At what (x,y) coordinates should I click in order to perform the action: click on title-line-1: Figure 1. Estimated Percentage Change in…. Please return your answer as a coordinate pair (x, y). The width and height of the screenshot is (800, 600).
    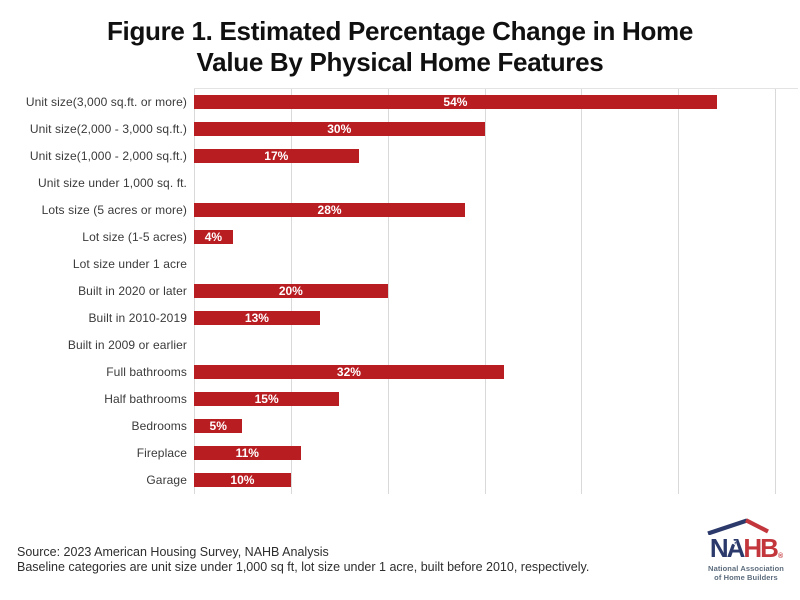
    Looking at the image, I should click on (400, 31).